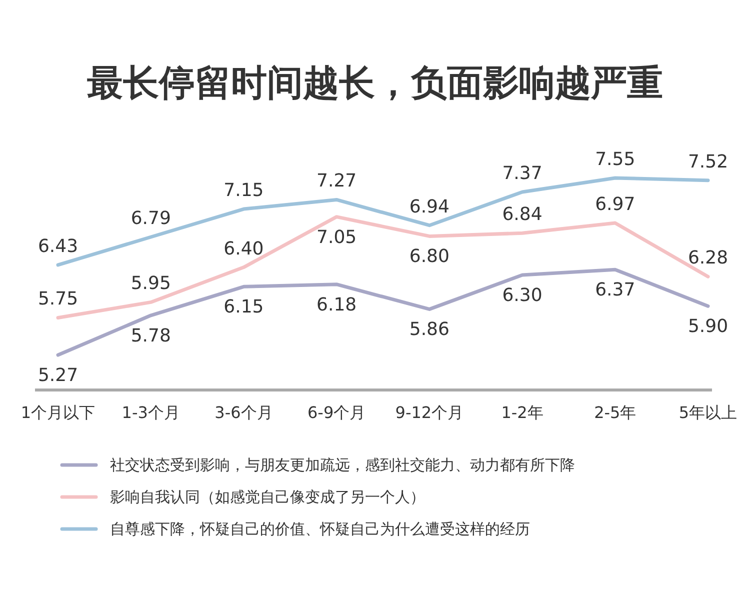  Describe the element at coordinates (522, 173) in the screenshot. I see `data-label: 7.37` at that location.